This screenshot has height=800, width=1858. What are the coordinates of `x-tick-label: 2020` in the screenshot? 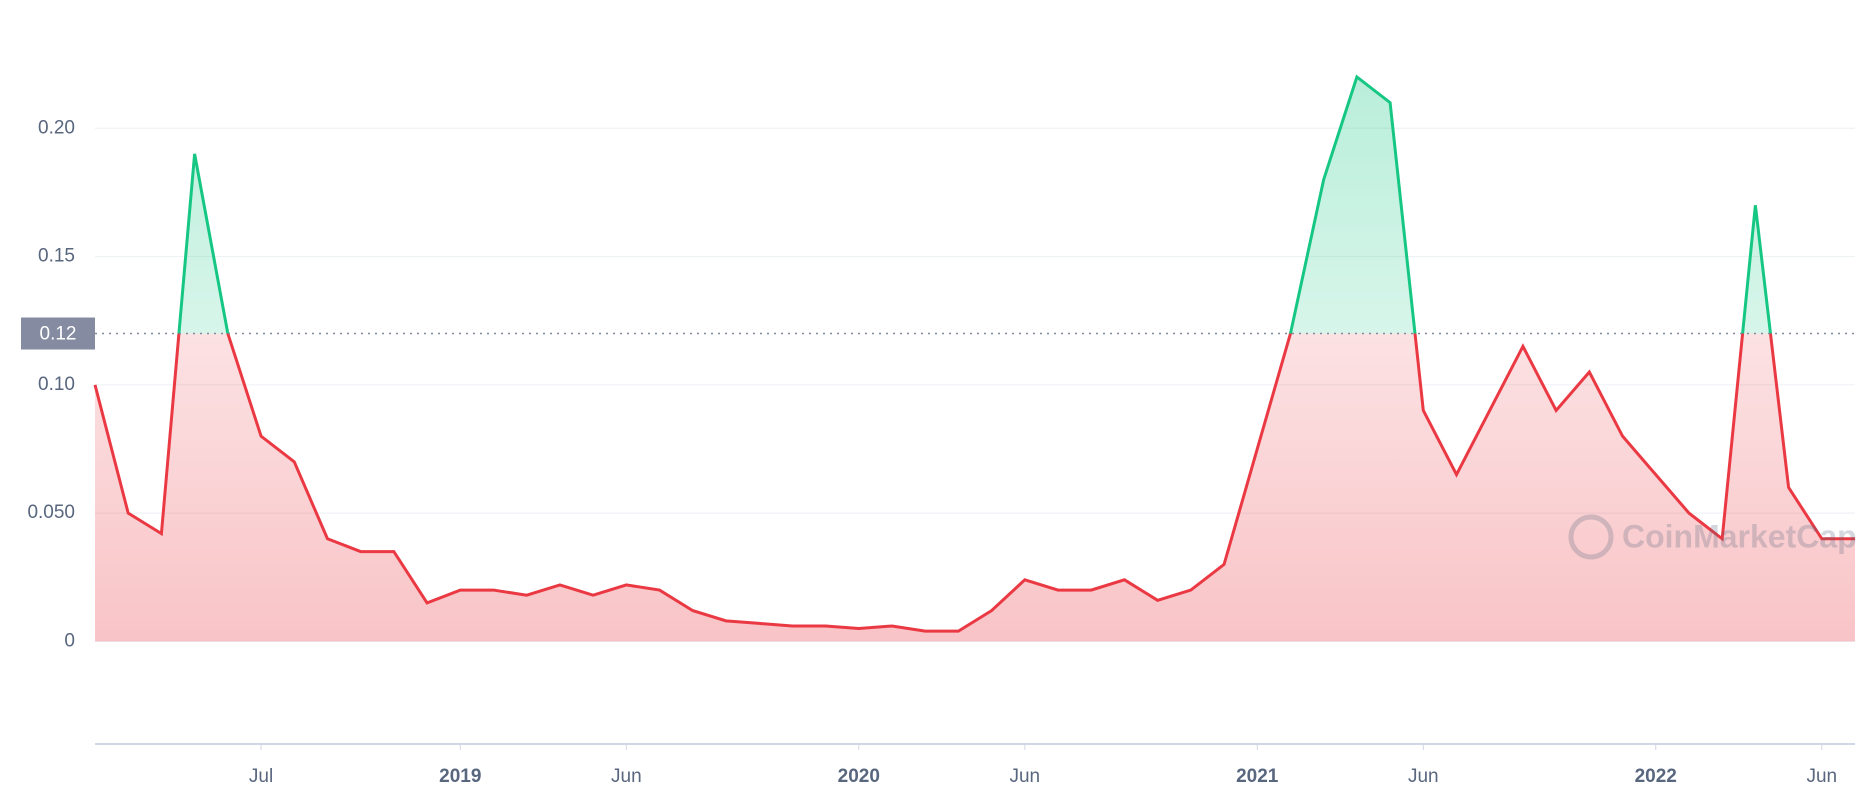 It's located at (859, 776).